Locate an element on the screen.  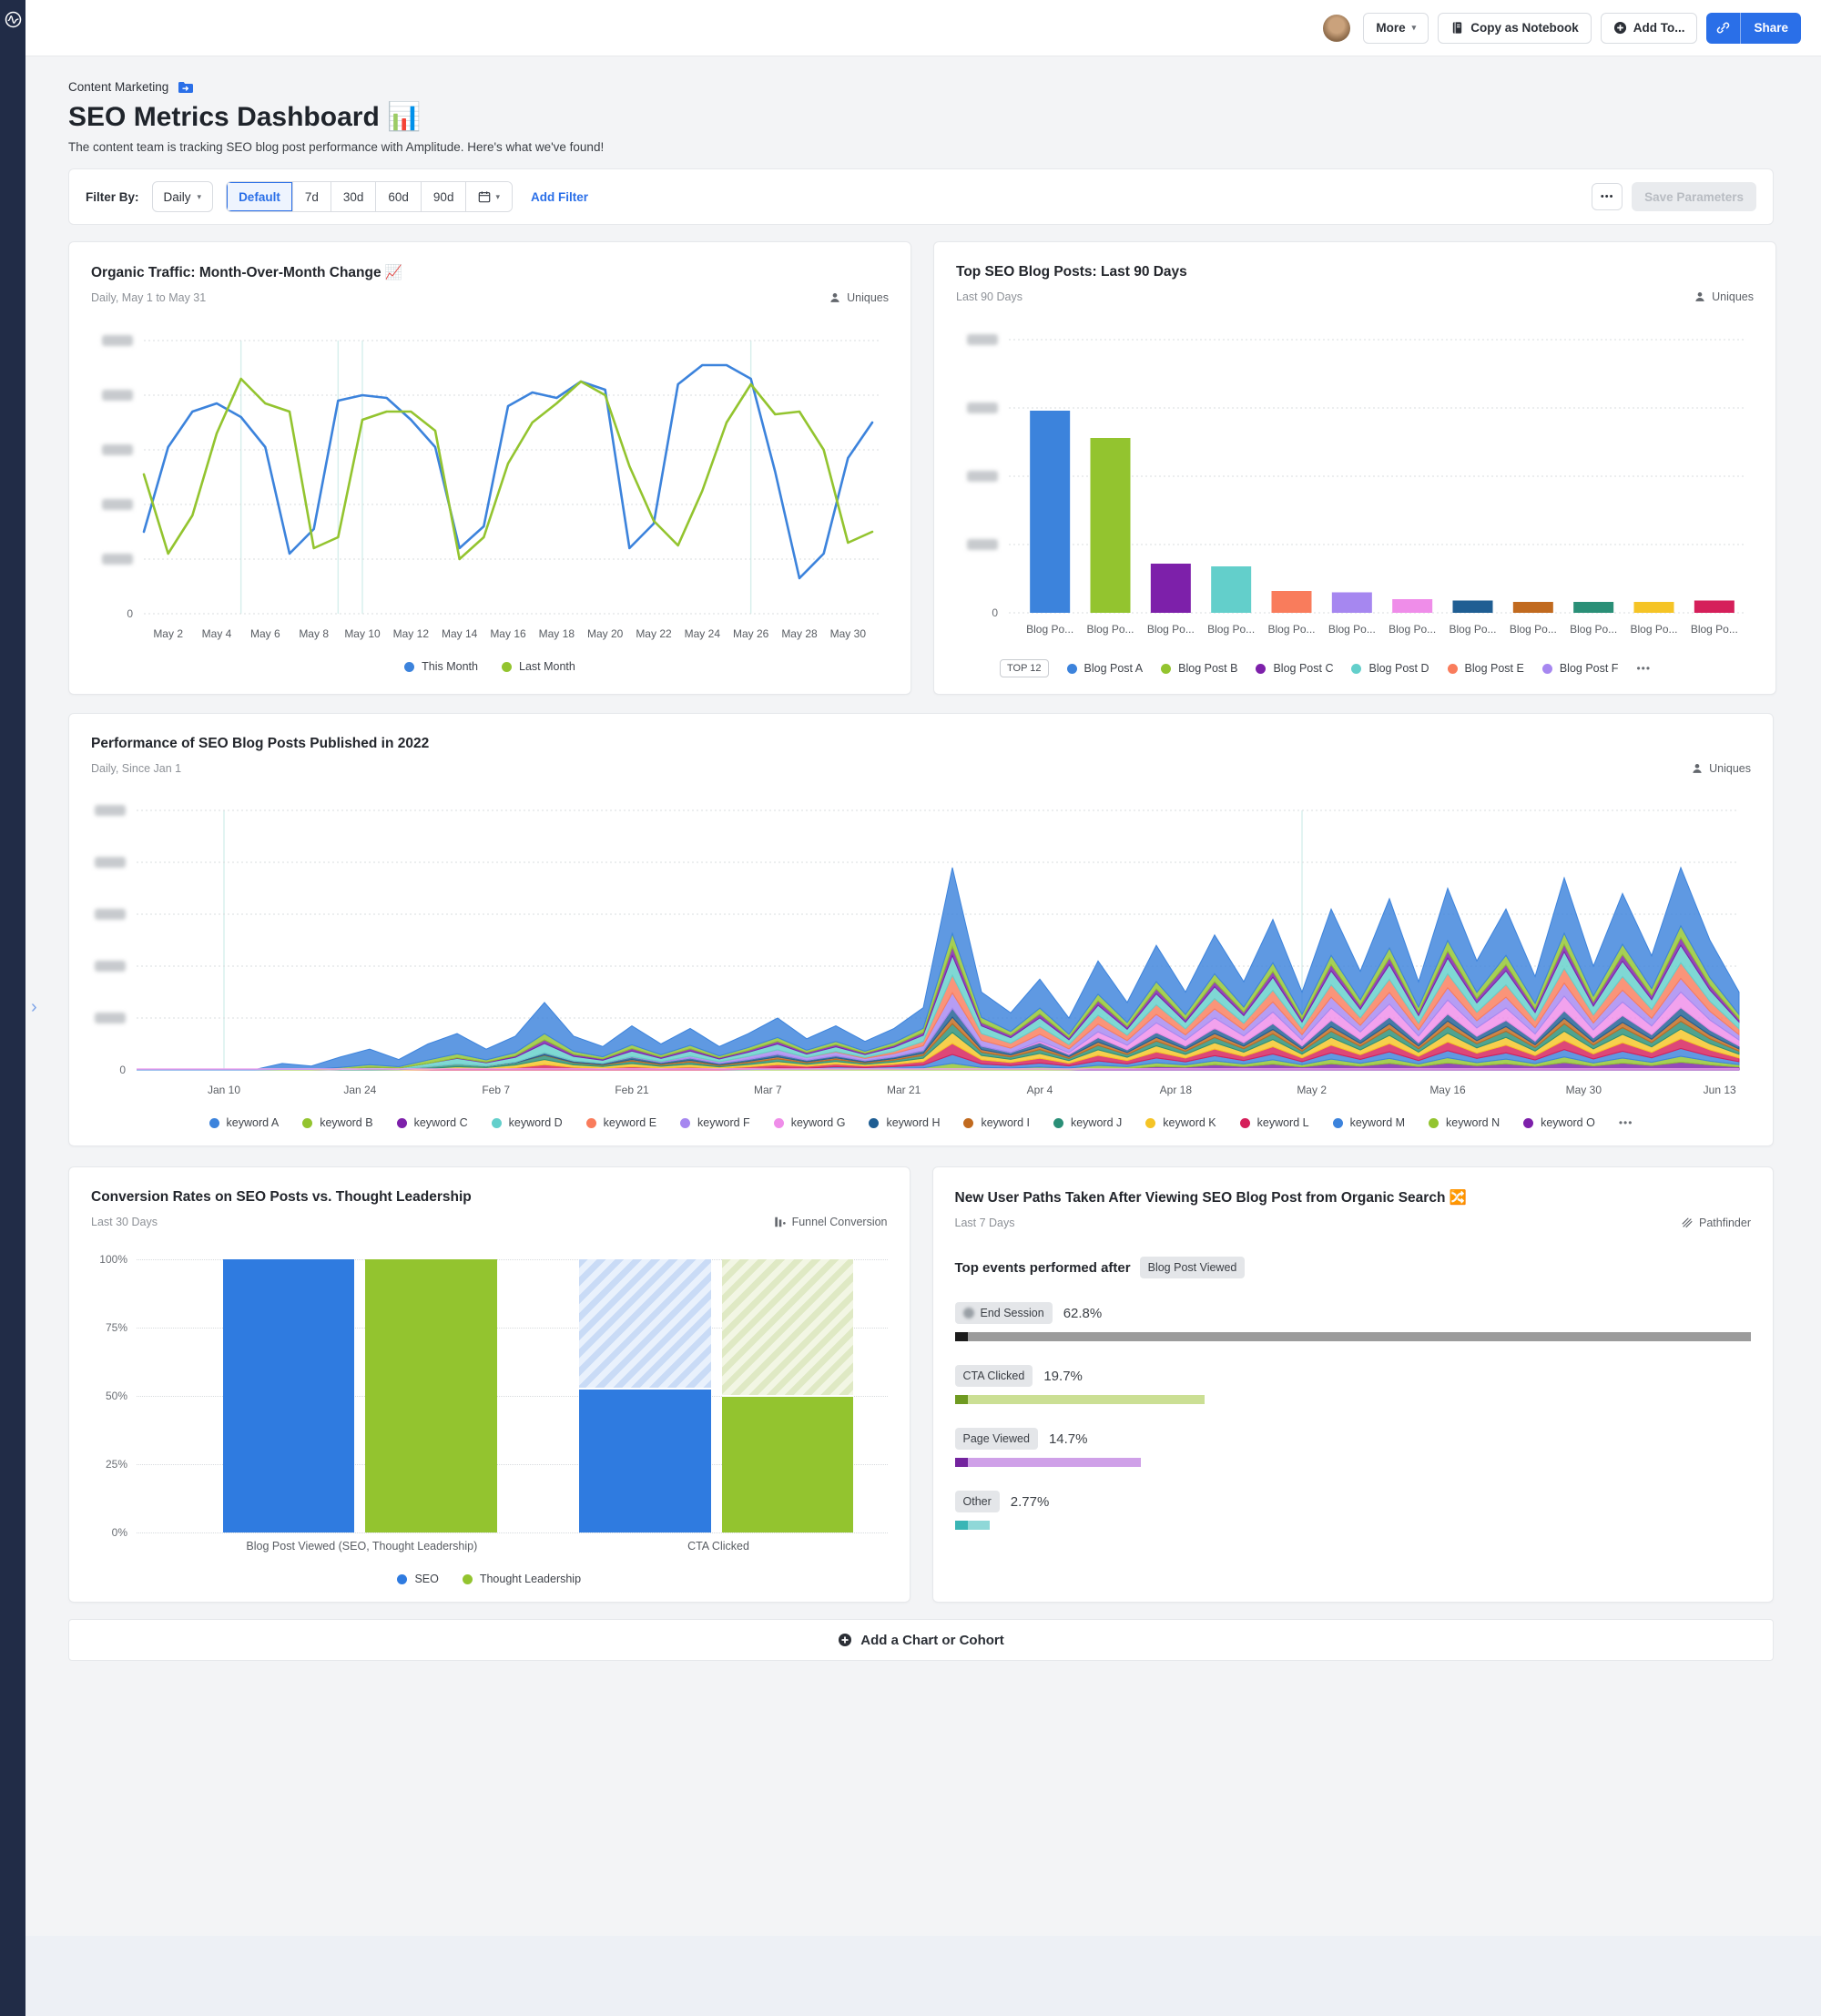
legend-item: keyword L is located at coordinates (1274, 1122).